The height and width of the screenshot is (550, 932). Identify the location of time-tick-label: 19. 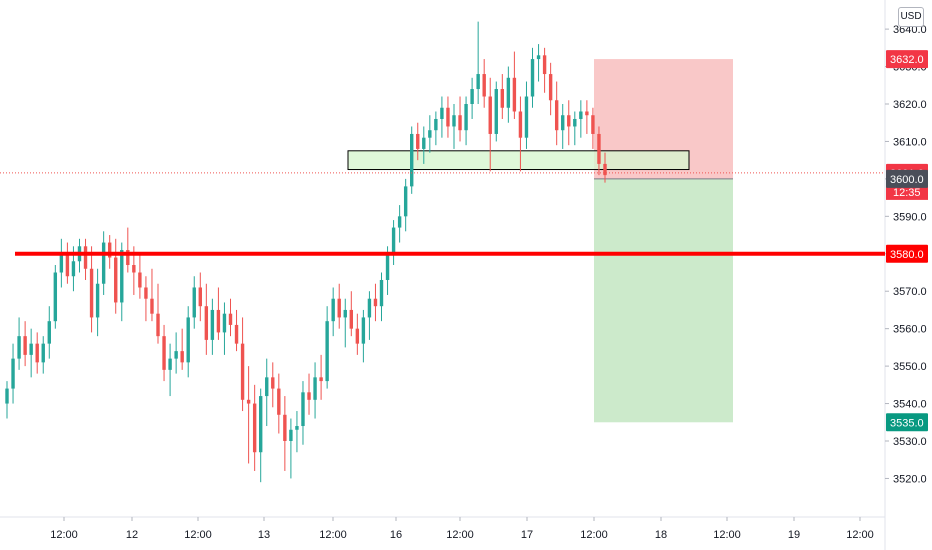
(794, 535).